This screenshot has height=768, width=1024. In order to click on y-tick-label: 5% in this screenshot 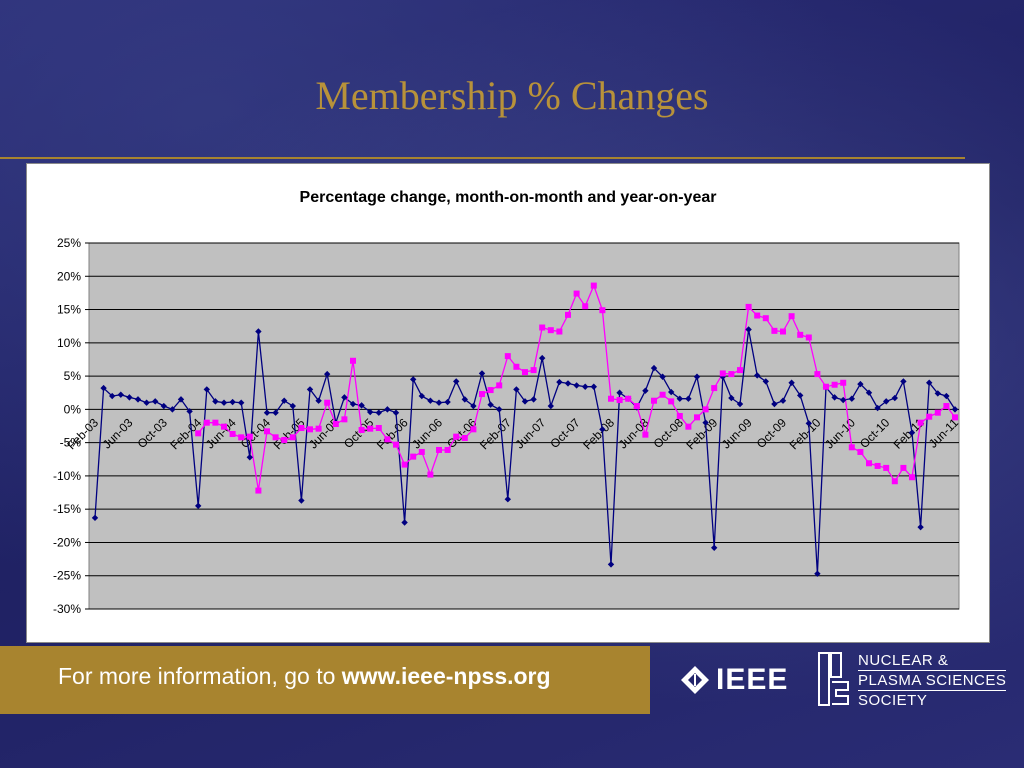, I will do `click(73, 376)`.